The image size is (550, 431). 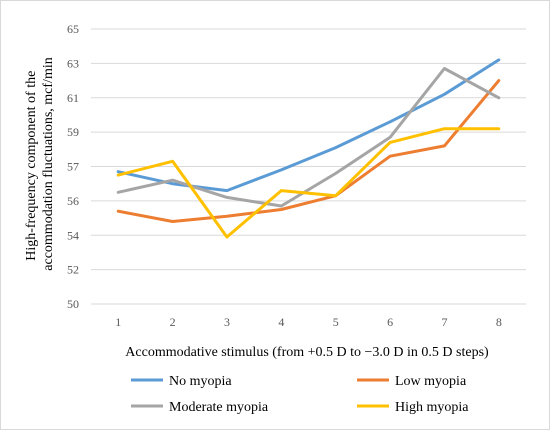 I want to click on legend-item-moderate-myopia: Moderate myopia, so click(x=200, y=407).